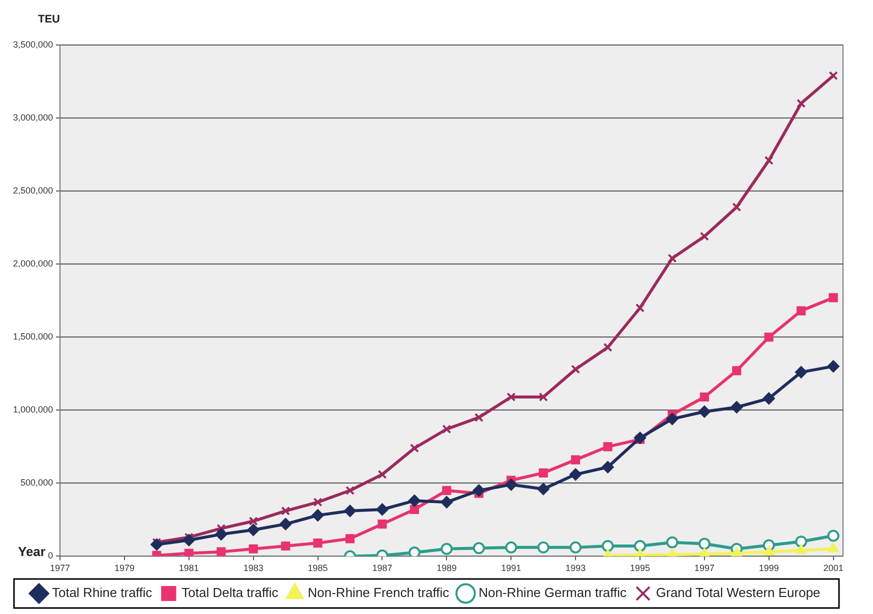 Image resolution: width=873 pixels, height=614 pixels. Describe the element at coordinates (768, 568) in the screenshot. I see `x-tick-label: 1999` at that location.